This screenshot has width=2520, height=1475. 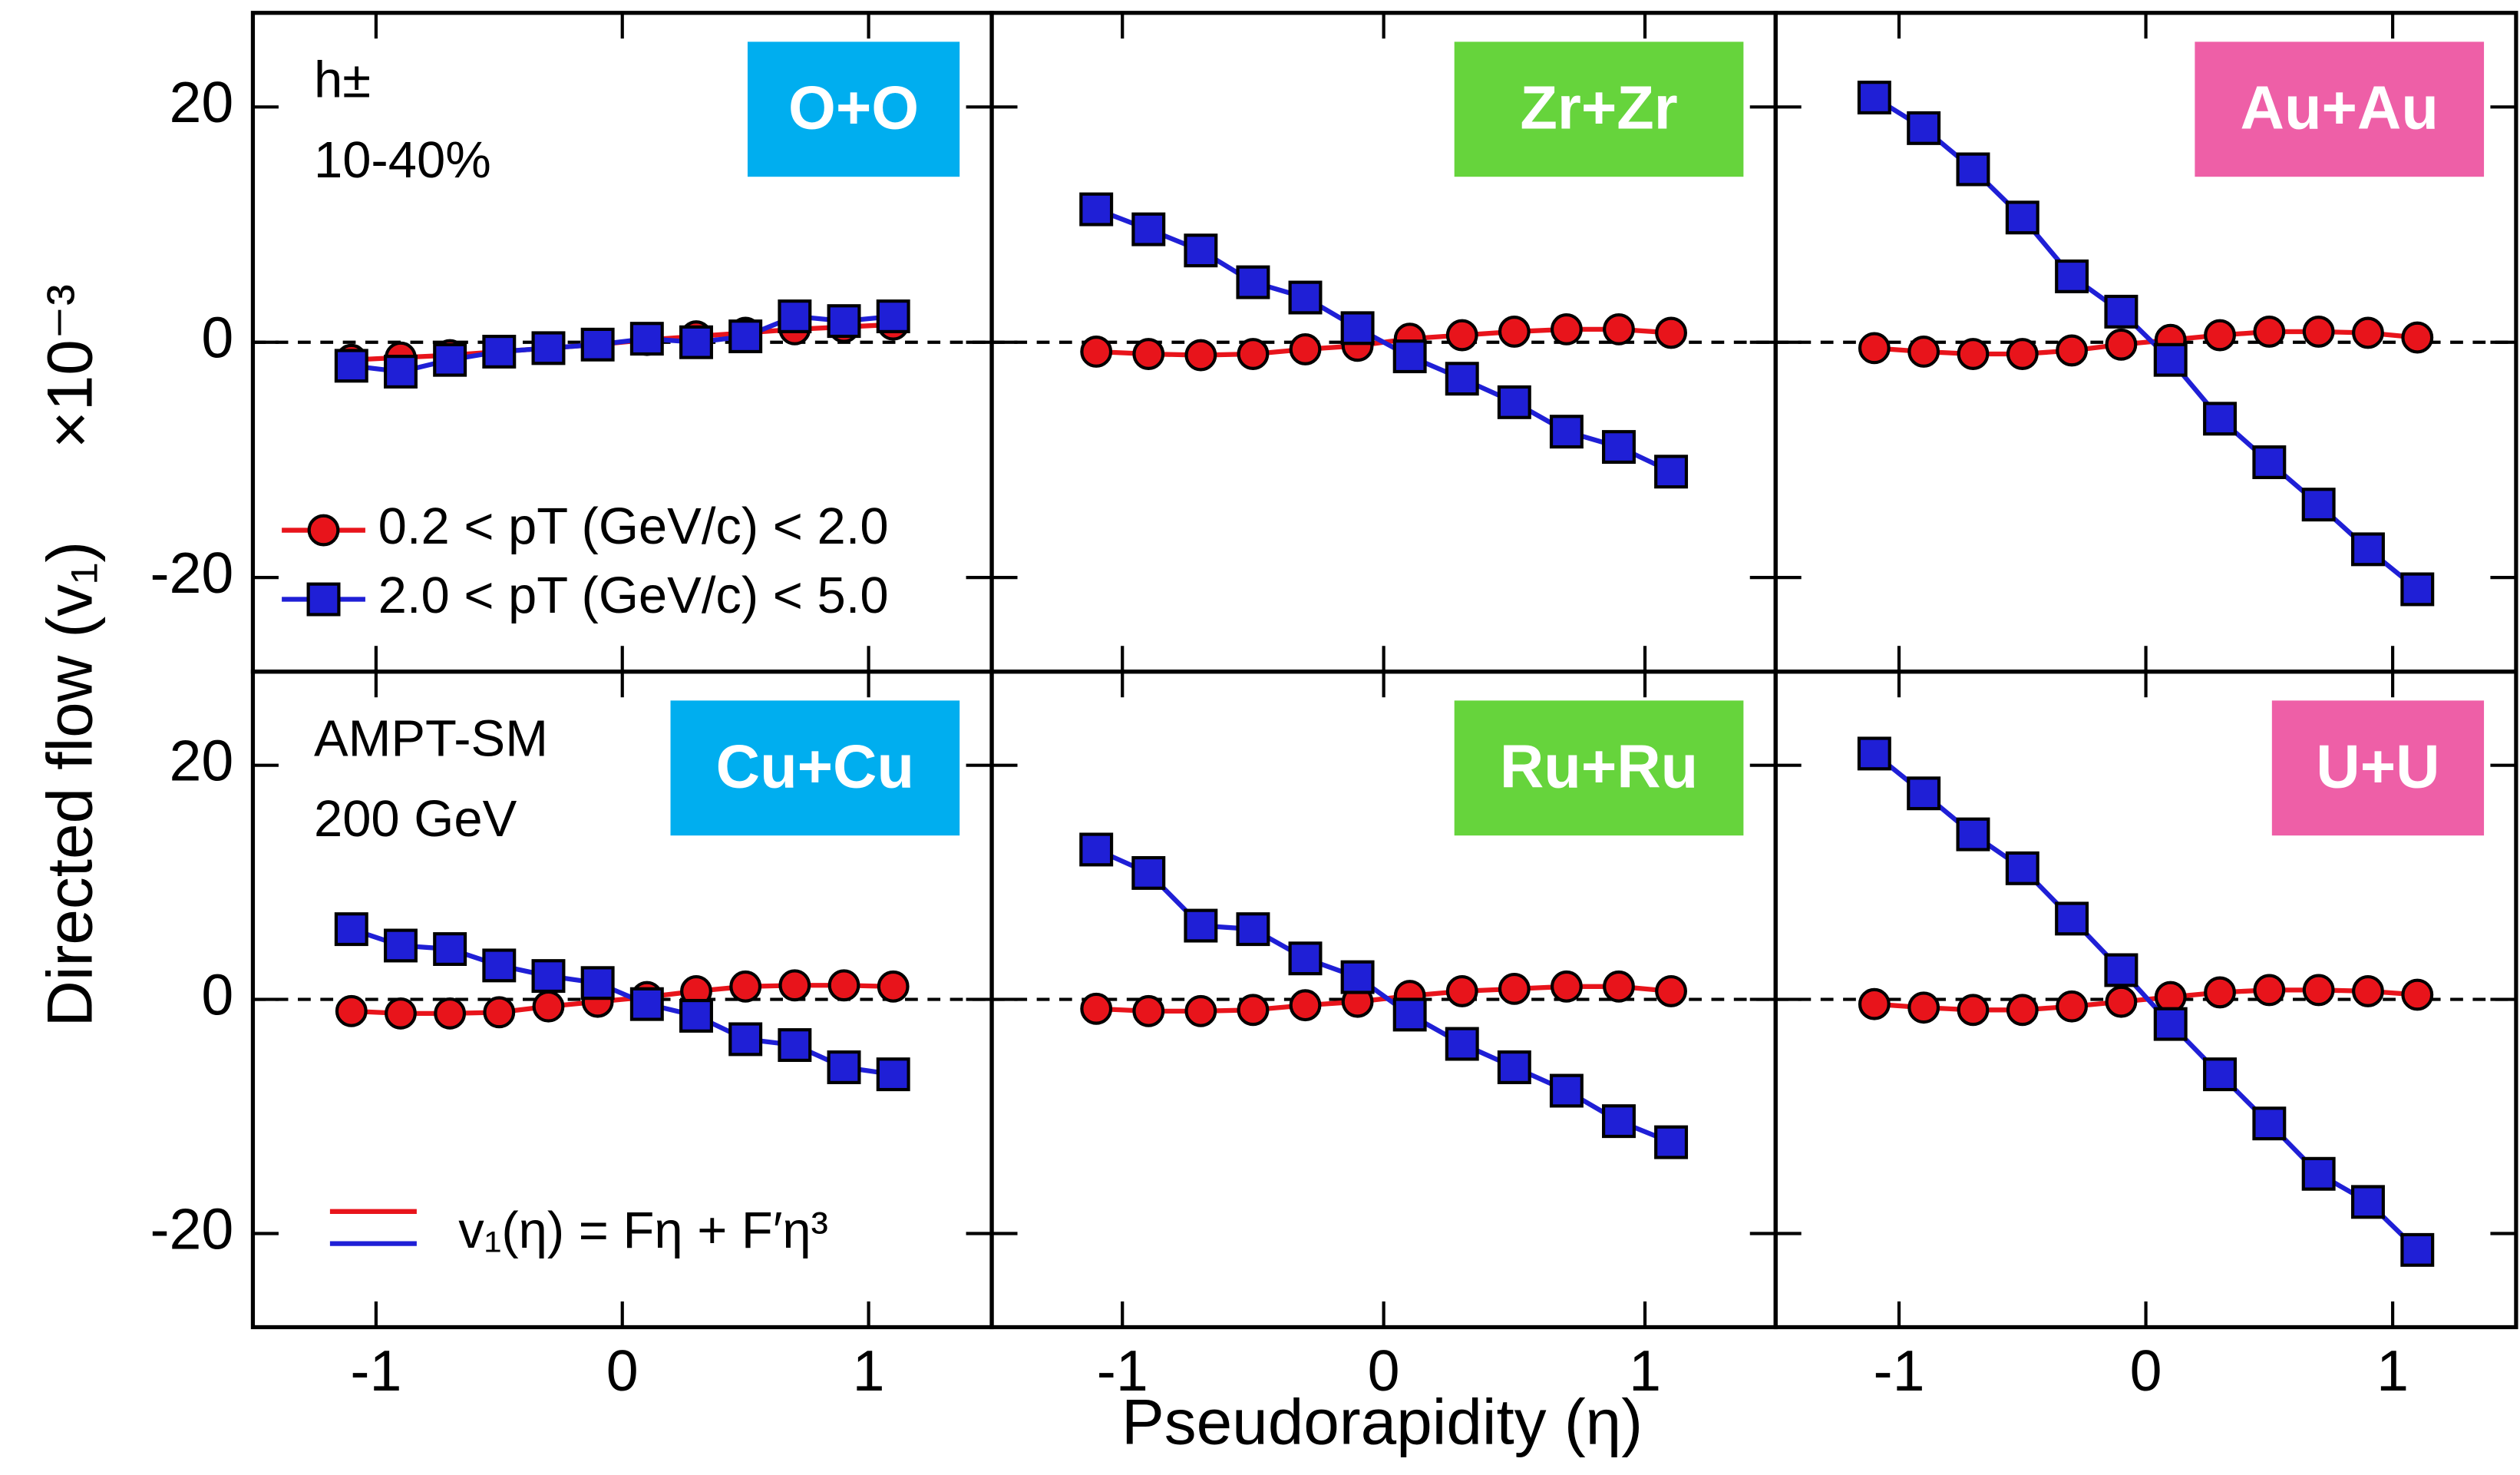 What do you see at coordinates (1899, 1370) in the screenshot?
I see `x-tick-label: -1` at bounding box center [1899, 1370].